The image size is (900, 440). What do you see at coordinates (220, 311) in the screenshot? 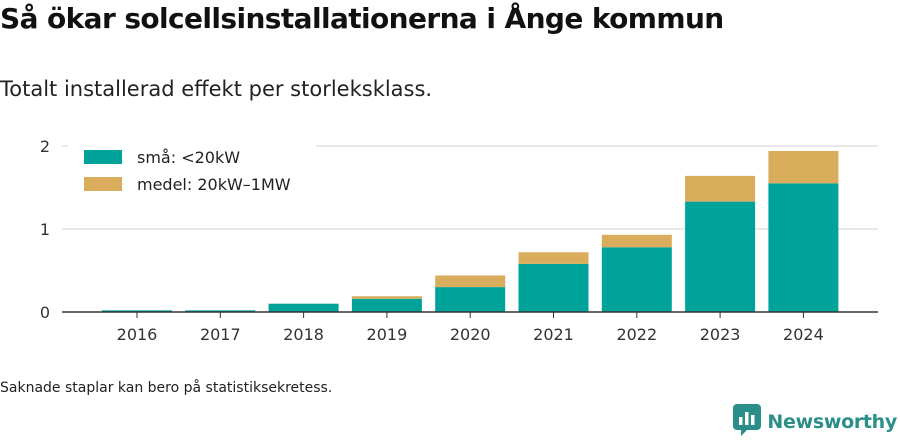
I see `bar-sma-2017` at bounding box center [220, 311].